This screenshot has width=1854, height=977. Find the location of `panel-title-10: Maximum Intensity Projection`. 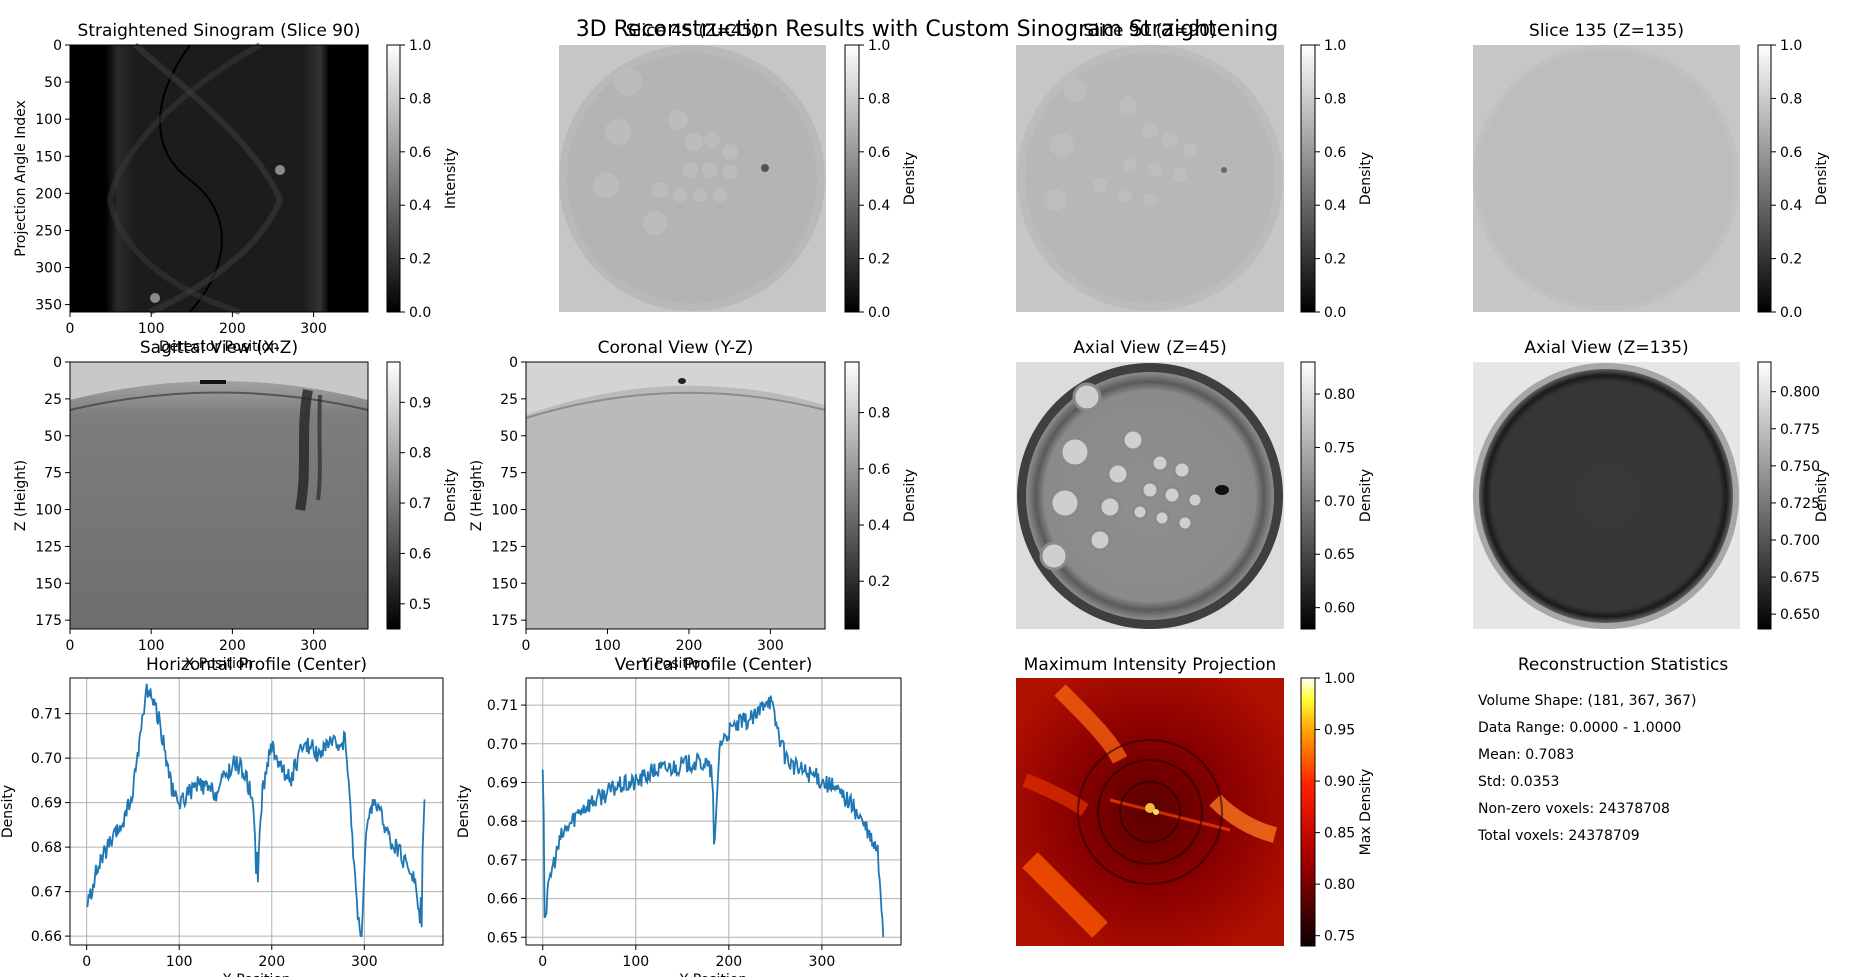

panel-title-10: Maximum Intensity Projection is located at coordinates (1150, 665).